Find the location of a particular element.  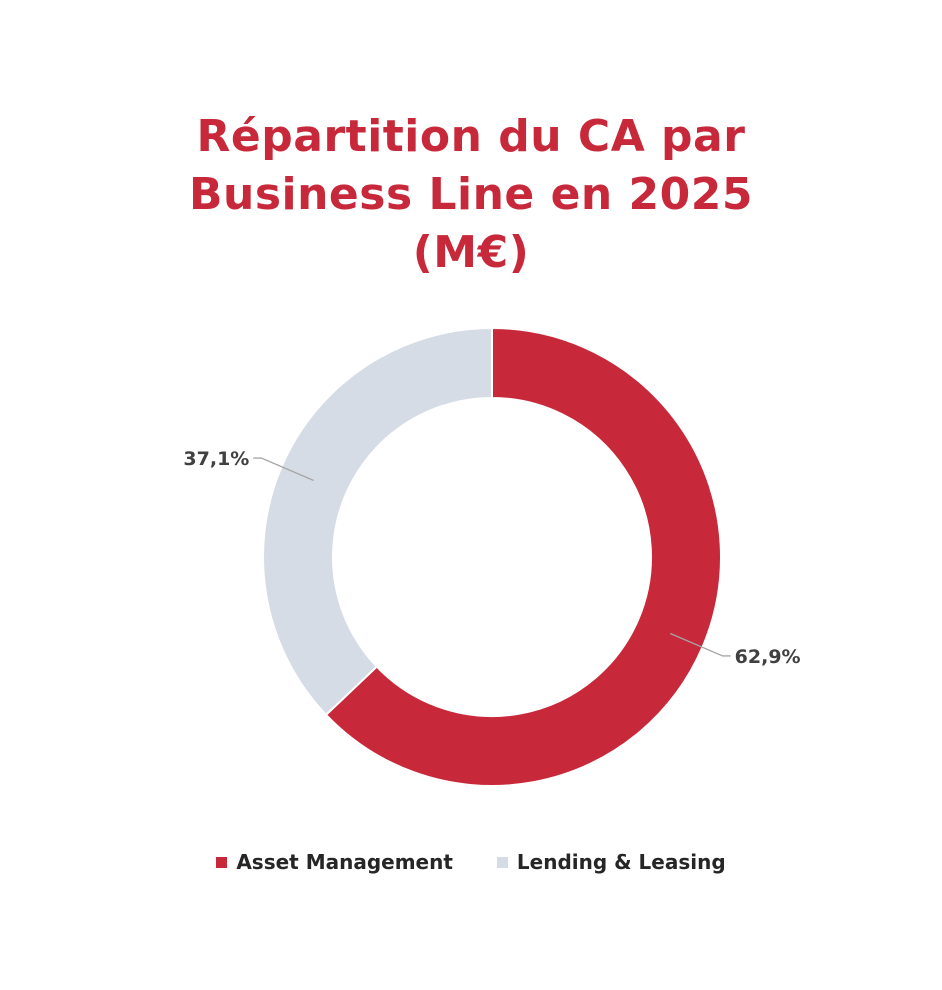

data-label-lending-leasing: 37,1% is located at coordinates (216, 459).